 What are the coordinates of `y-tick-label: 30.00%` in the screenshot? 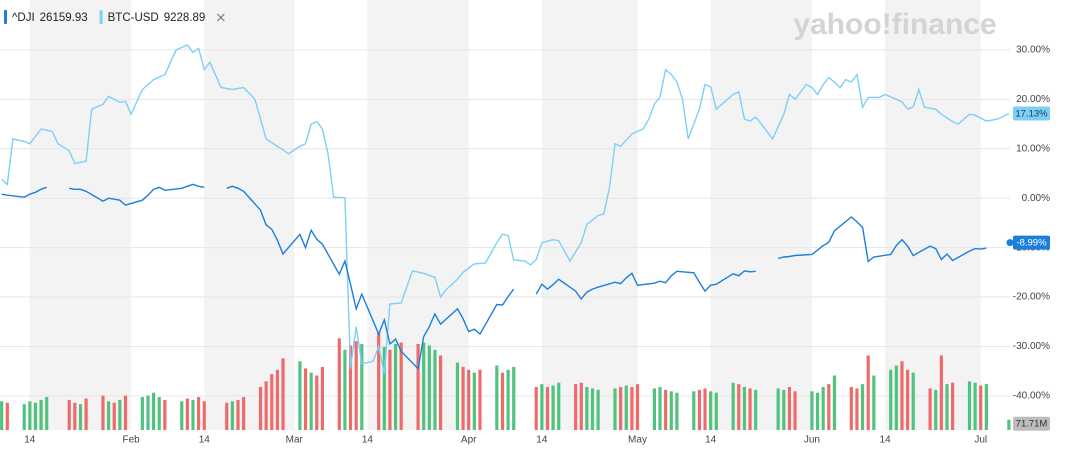 It's located at (1033, 50).